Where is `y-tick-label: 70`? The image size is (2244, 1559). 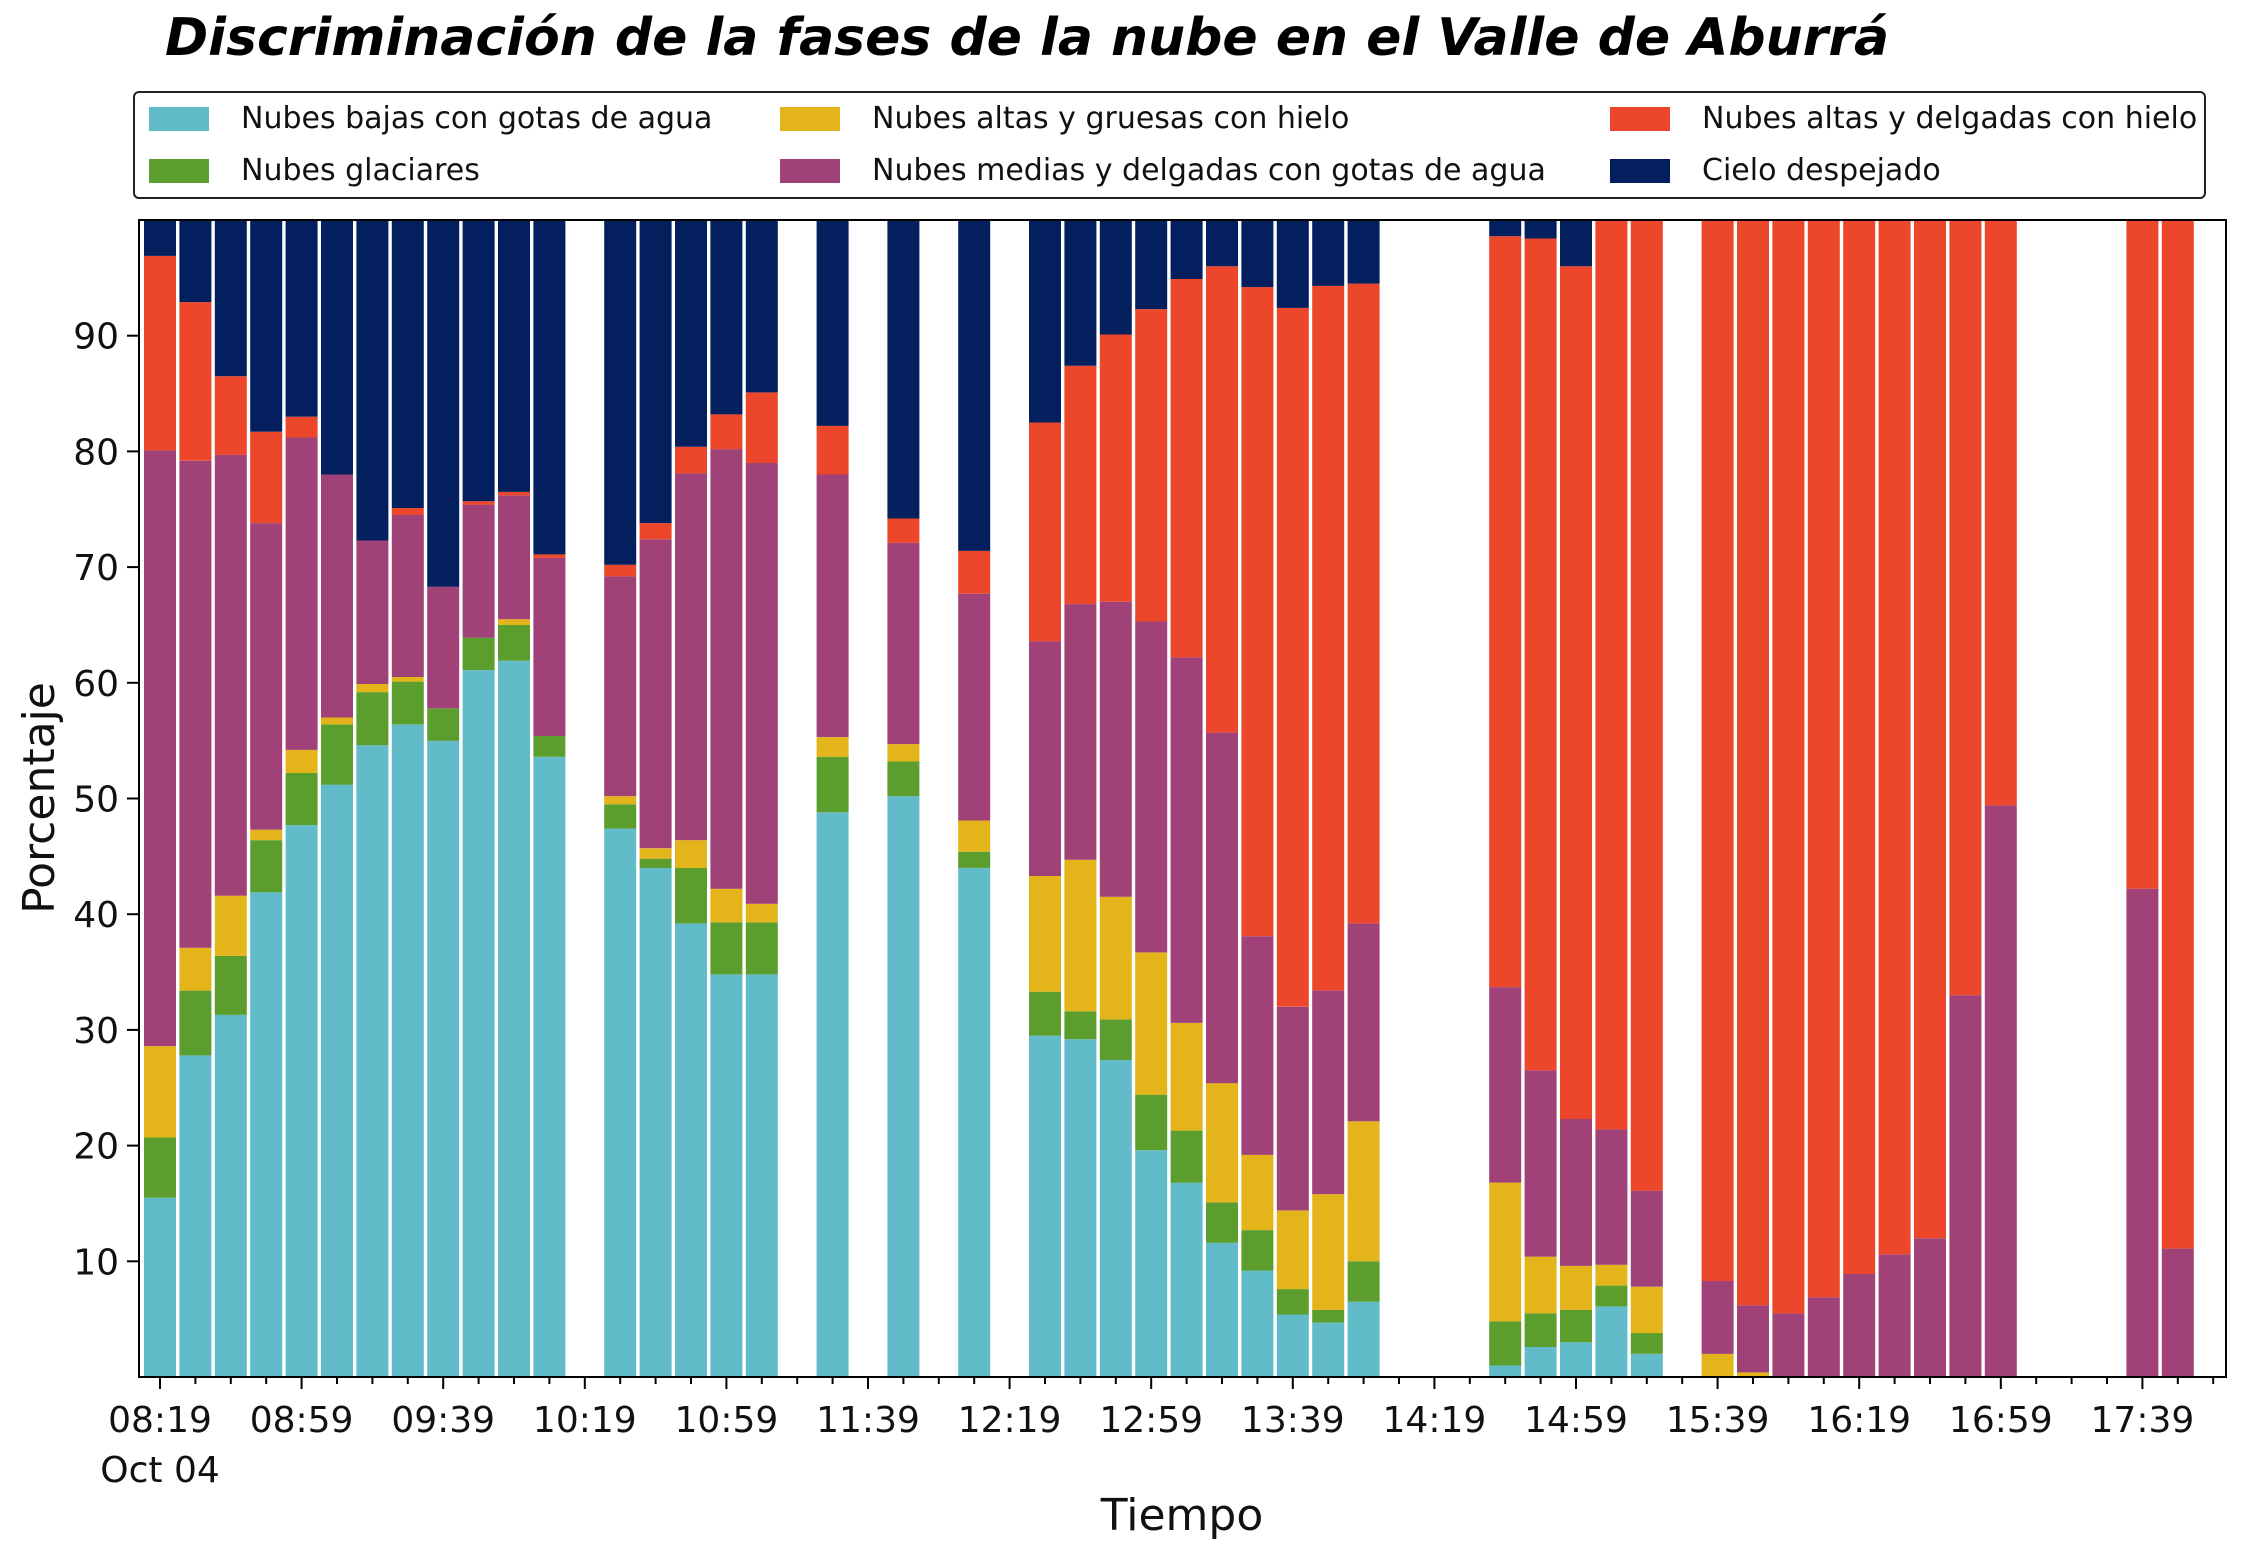
y-tick-label: 70 is located at coordinates (96, 568).